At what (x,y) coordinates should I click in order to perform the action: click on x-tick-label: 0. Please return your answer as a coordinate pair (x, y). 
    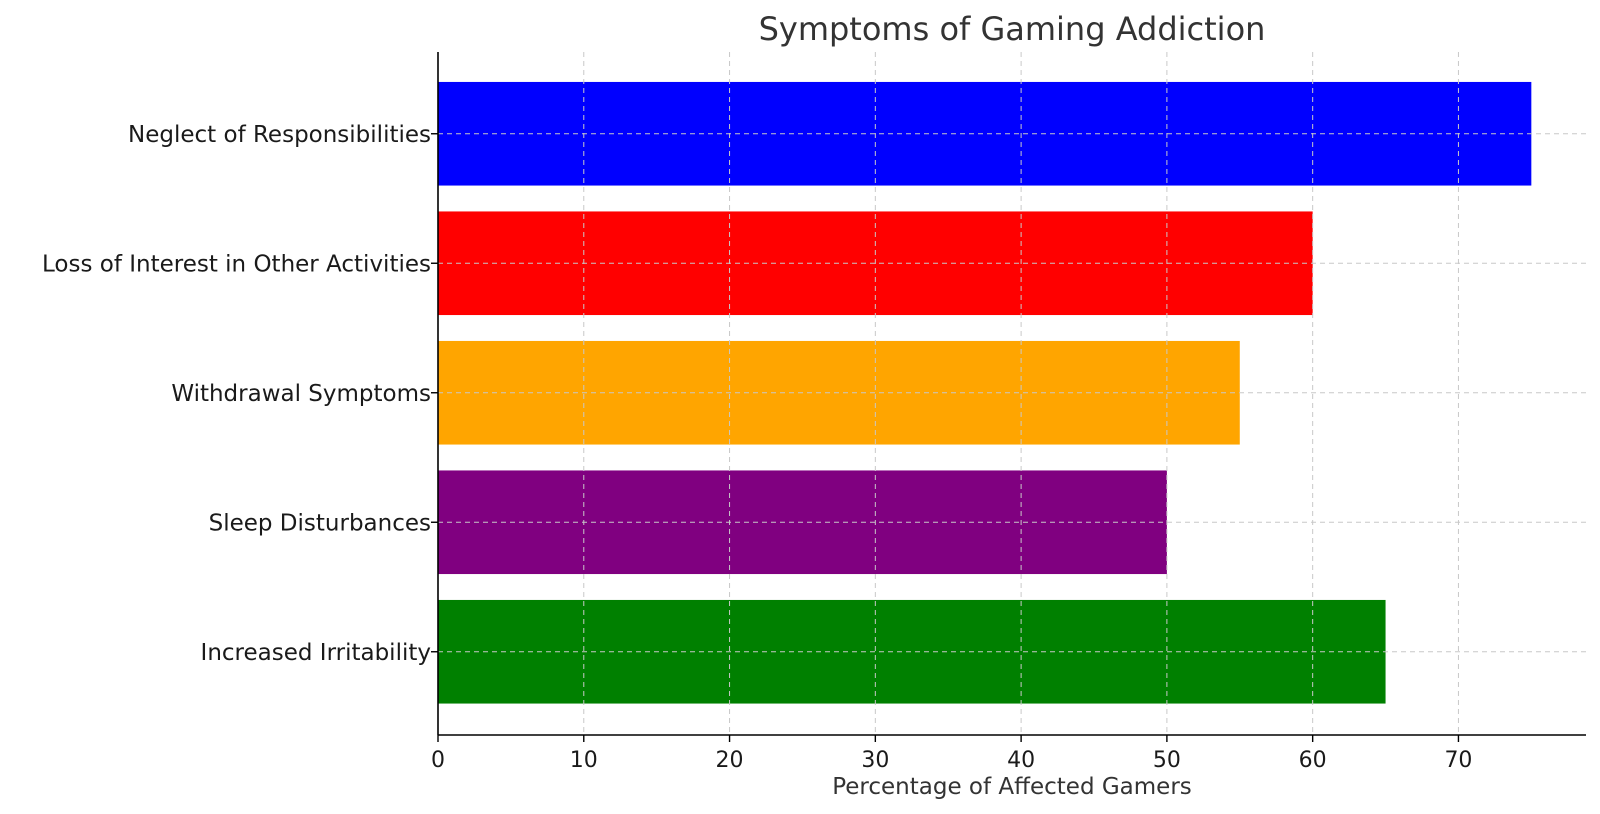
    Looking at the image, I should click on (438, 760).